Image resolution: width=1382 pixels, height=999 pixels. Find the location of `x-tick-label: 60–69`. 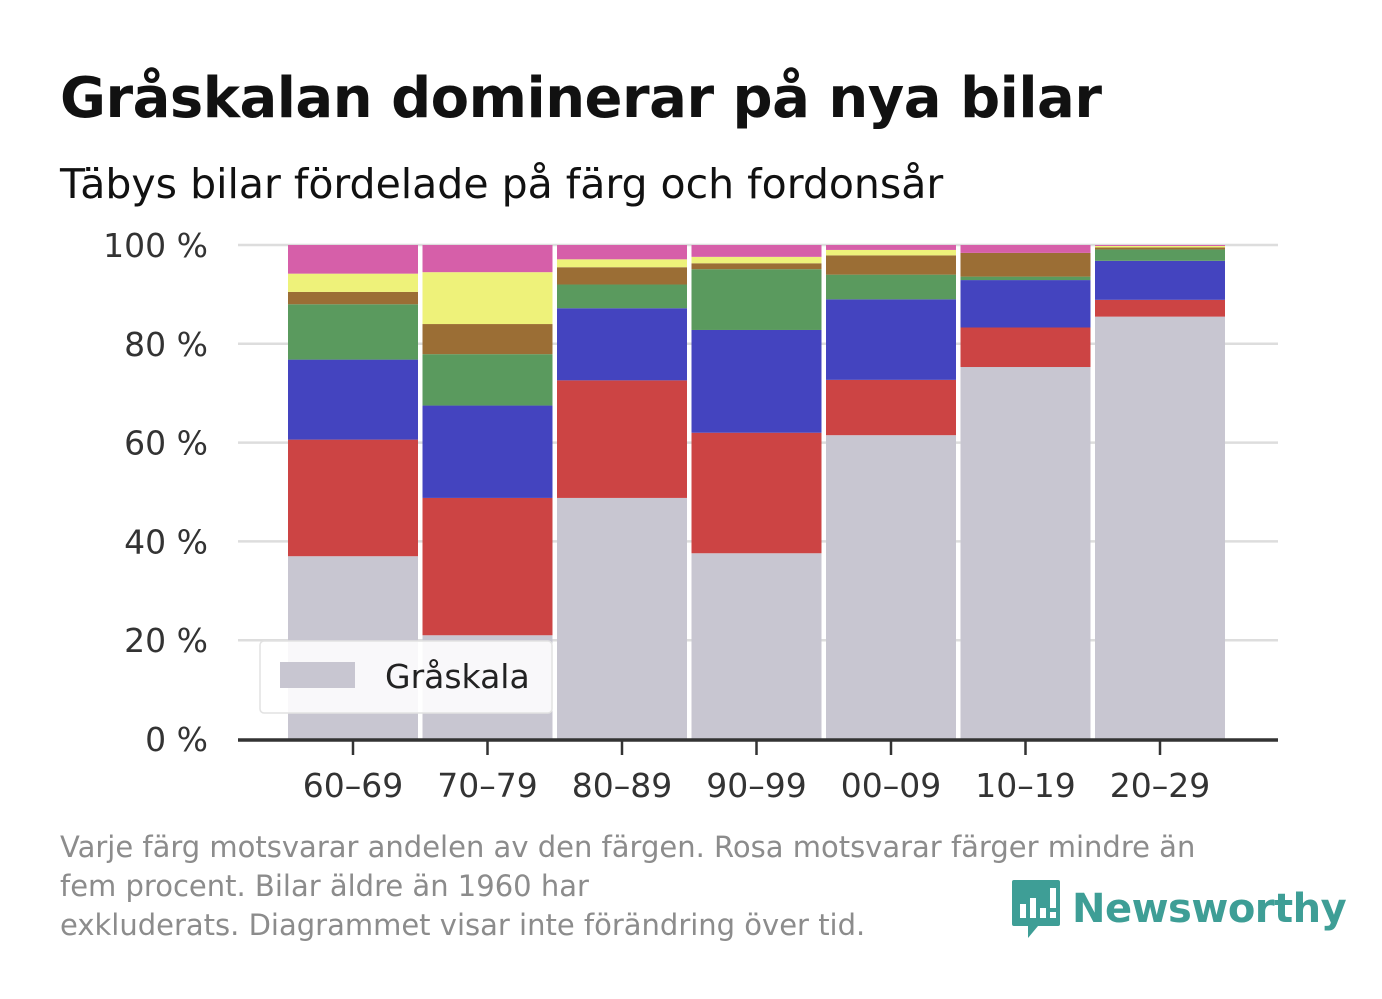

x-tick-label: 60–69 is located at coordinates (353, 785).